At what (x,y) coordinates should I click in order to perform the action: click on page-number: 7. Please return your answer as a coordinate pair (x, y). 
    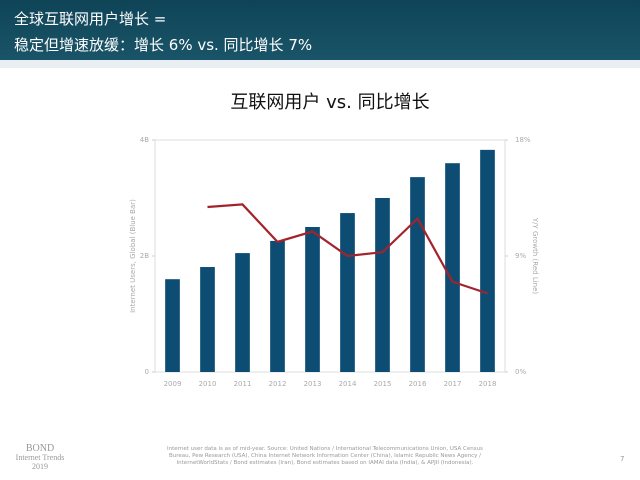
    Looking at the image, I should click on (622, 459).